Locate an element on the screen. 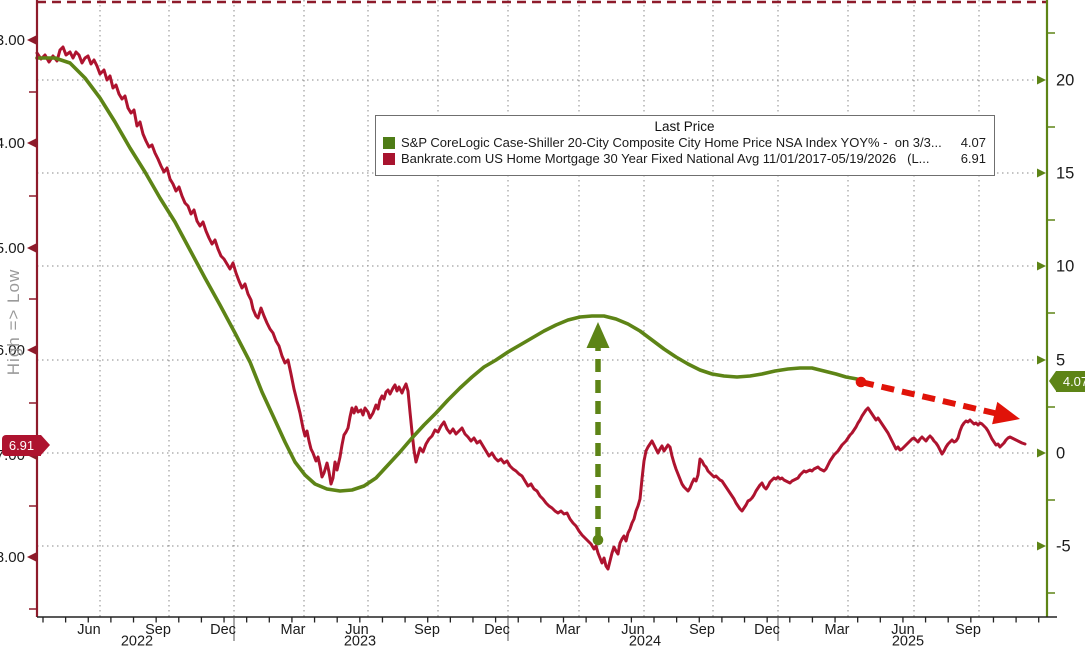 This screenshot has height=646, width=1085. left-axis-tick-label: 8.00 is located at coordinates (12, 557).